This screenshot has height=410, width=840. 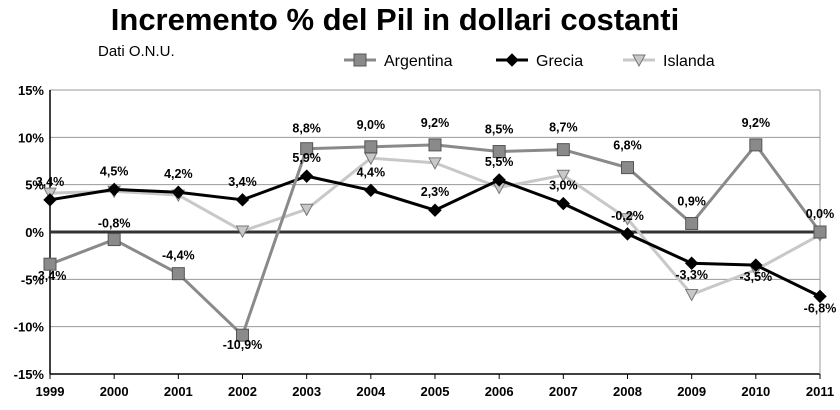 What do you see at coordinates (627, 391) in the screenshot?
I see `x-tick-label: 2008` at bounding box center [627, 391].